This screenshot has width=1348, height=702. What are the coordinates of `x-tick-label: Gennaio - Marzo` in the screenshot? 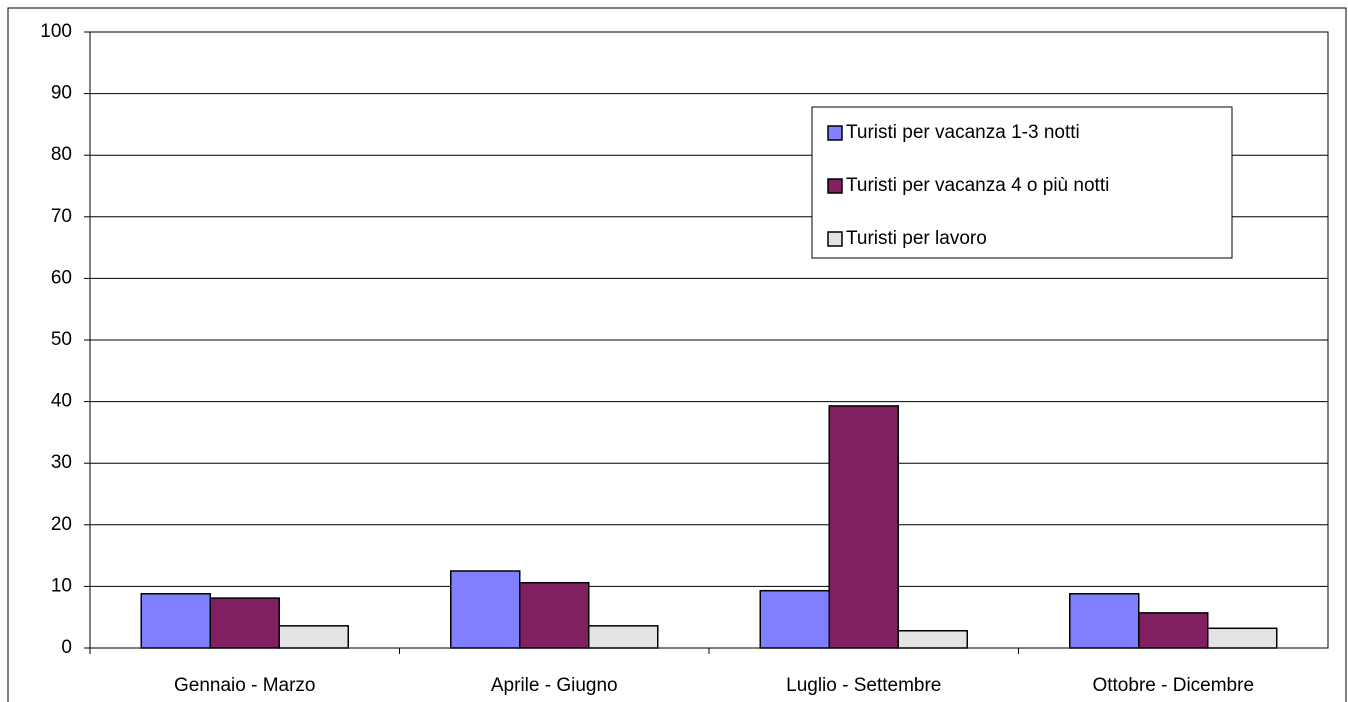 It's located at (245, 685).